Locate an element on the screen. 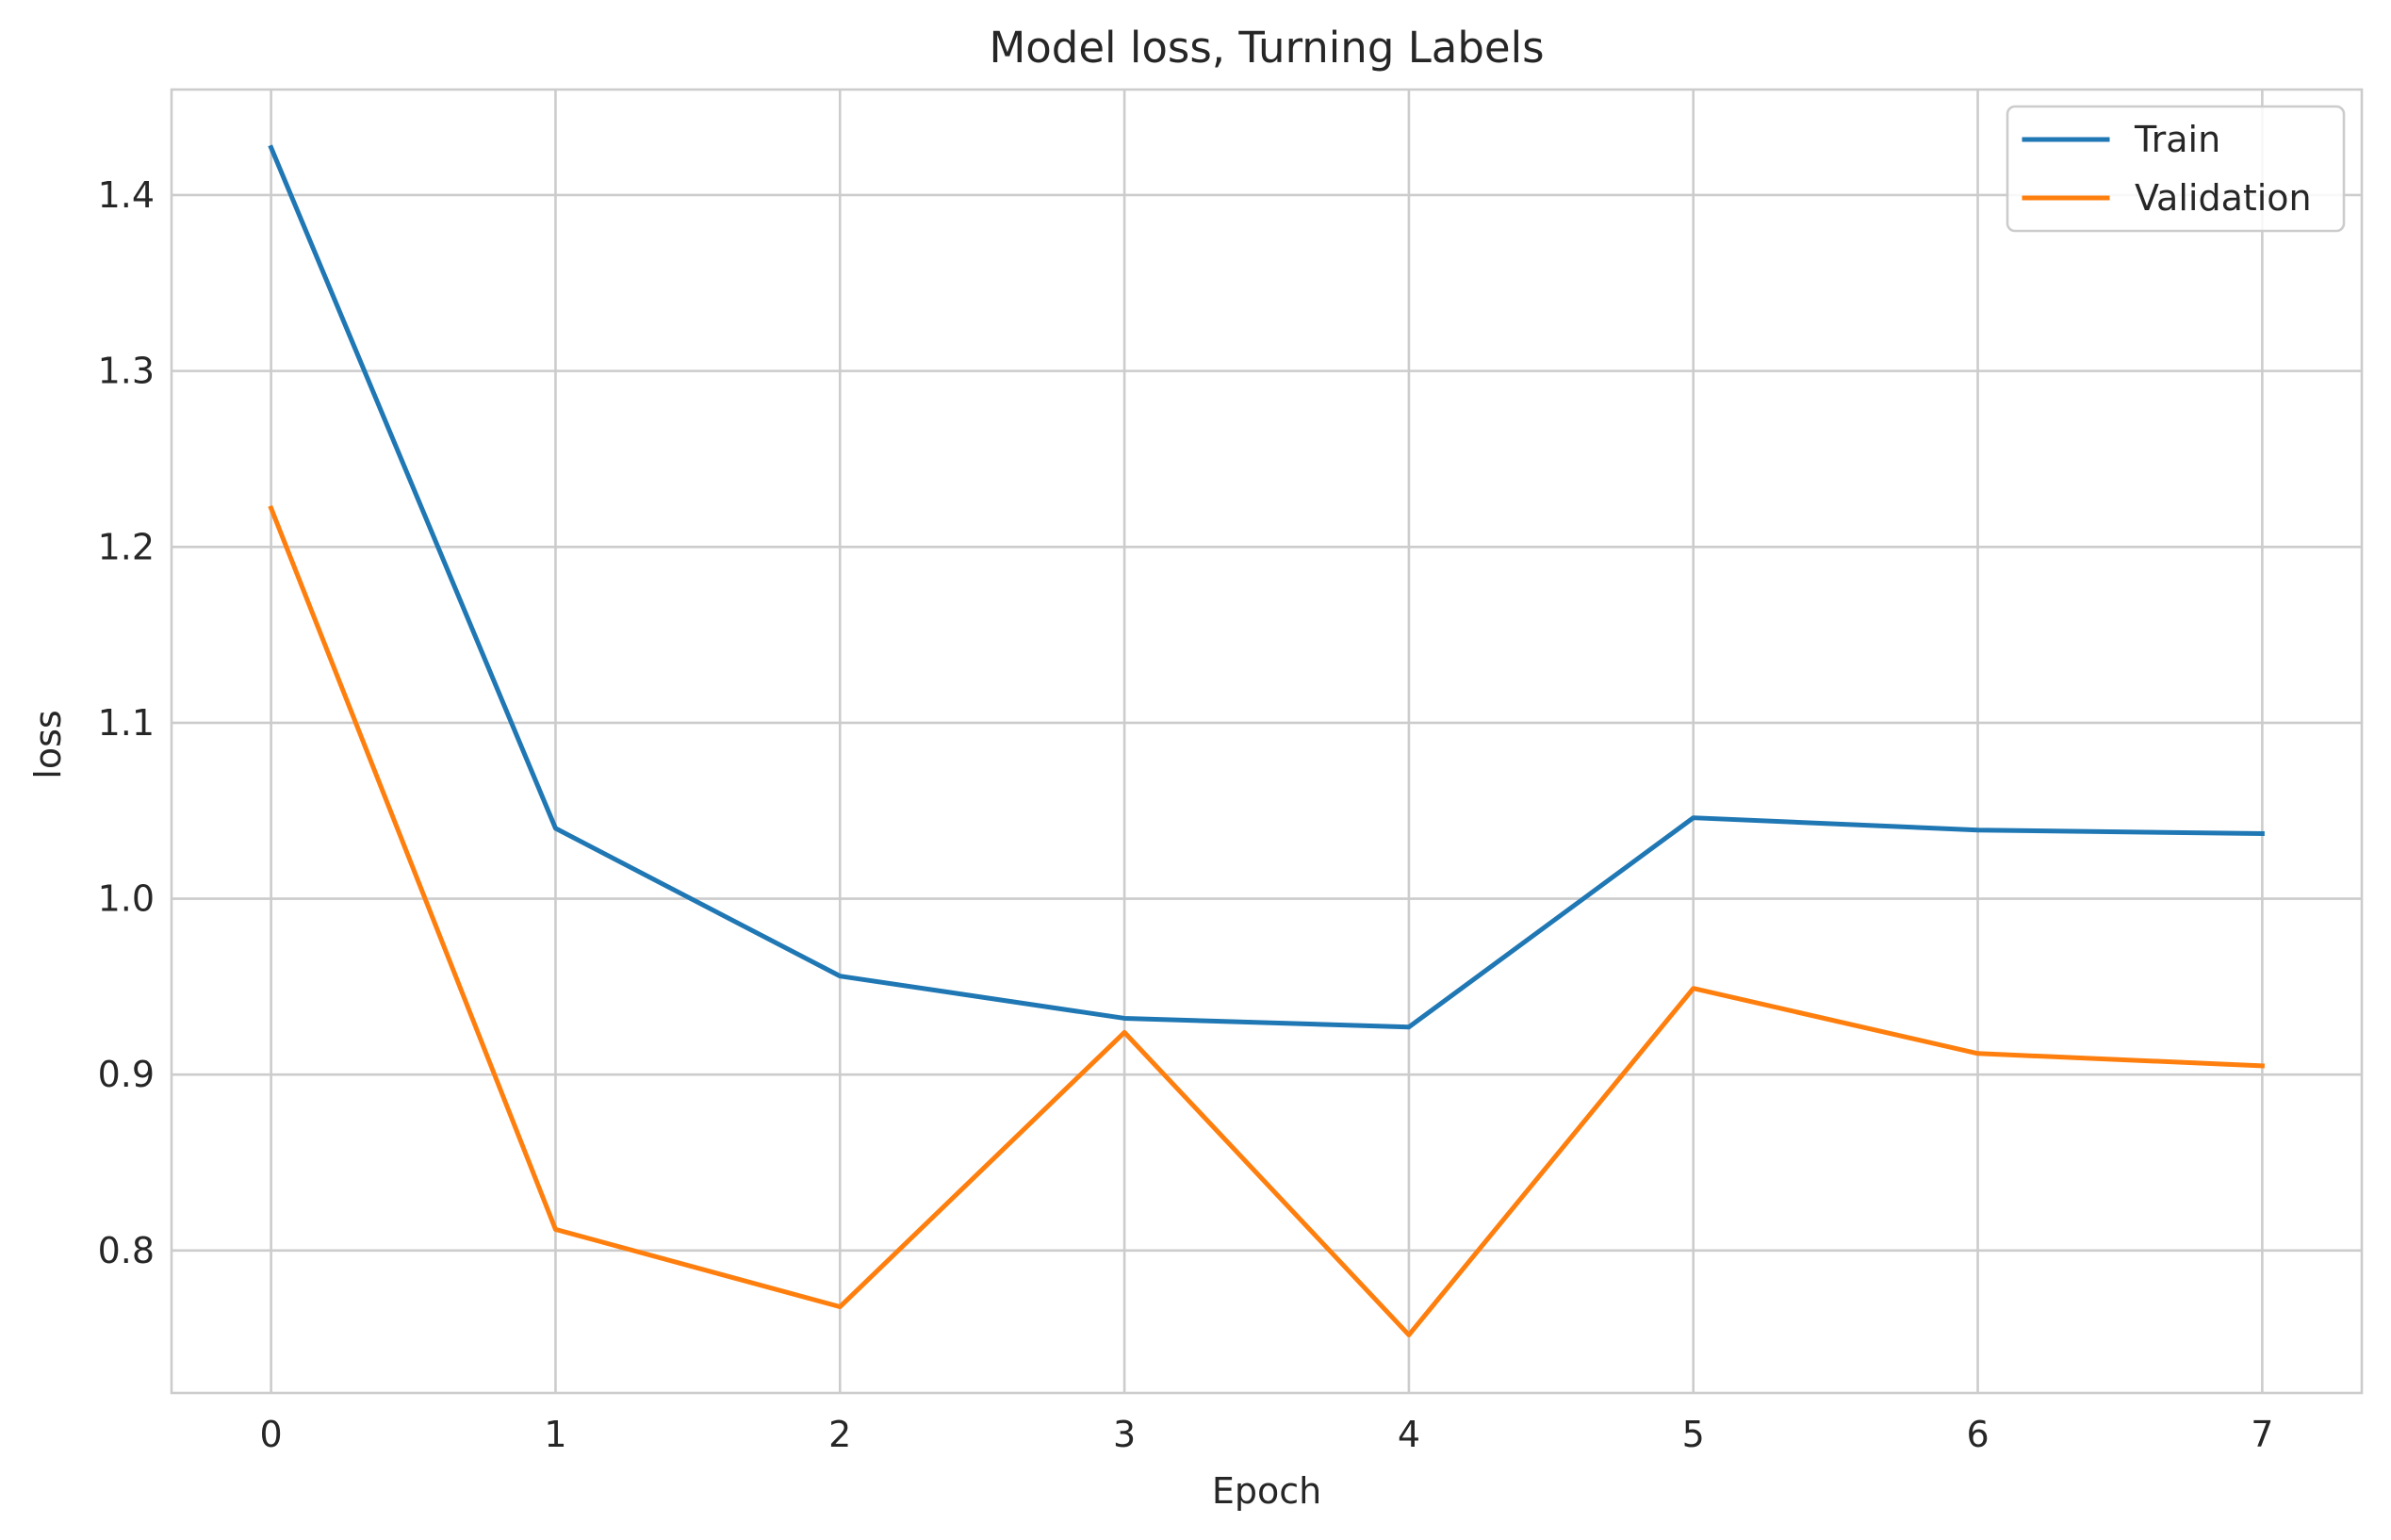 This screenshot has width=2391, height=1540. x-tick-label: 3 is located at coordinates (1124, 1434).